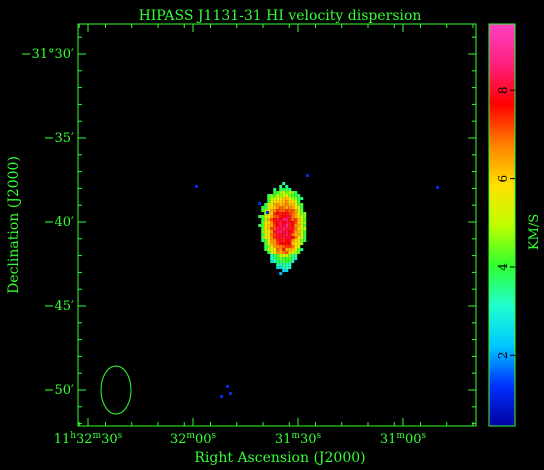 The width and height of the screenshot is (544, 470). I want to click on x-tick-label: 11h32m30s, so click(88, 439).